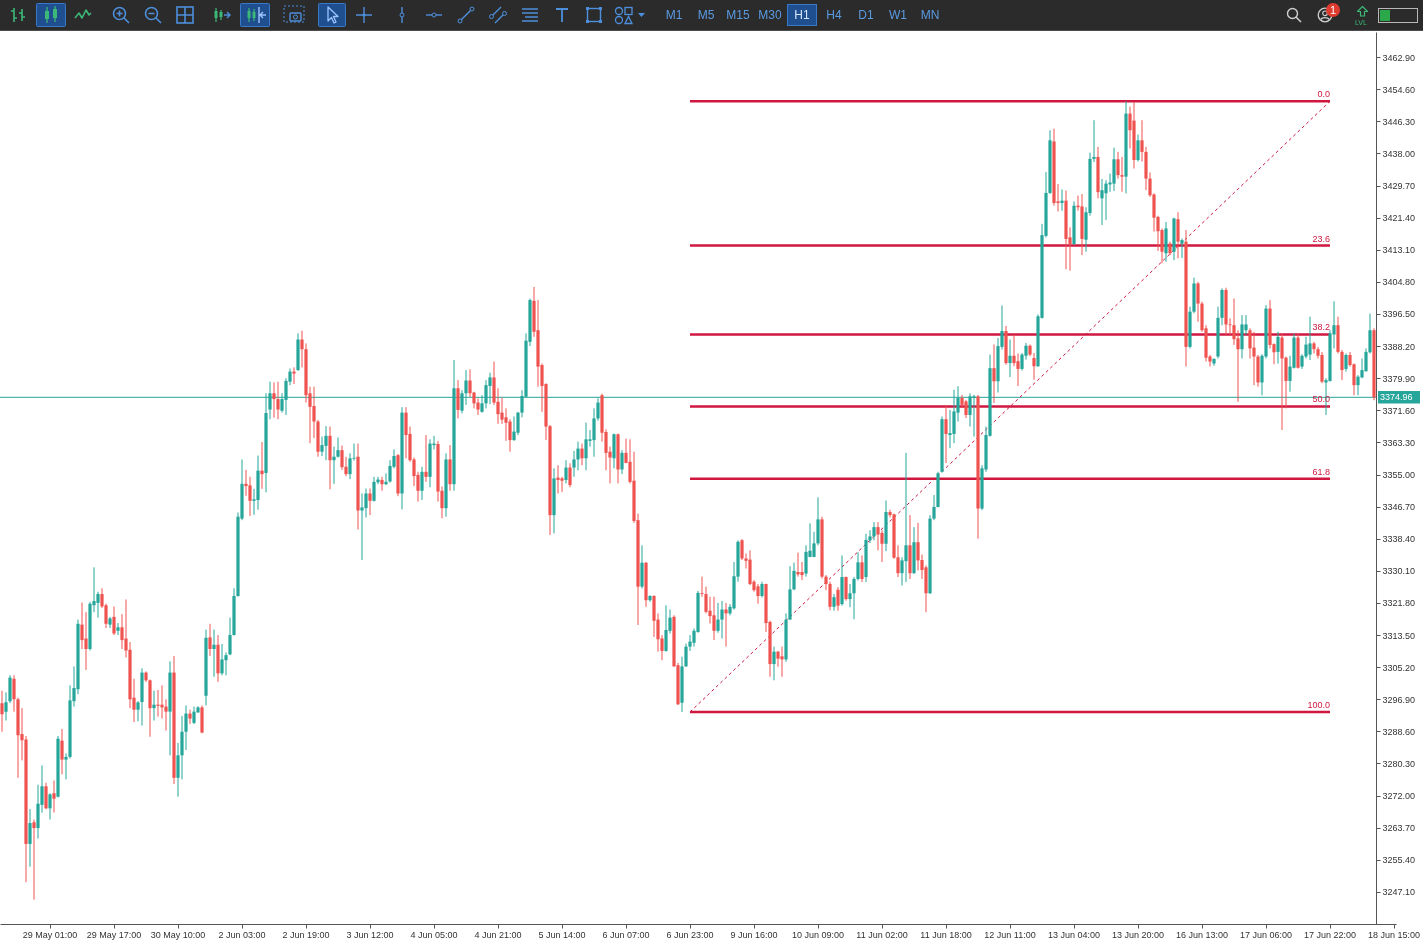 Image resolution: width=1423 pixels, height=940 pixels. Describe the element at coordinates (738, 15) in the screenshot. I see `text: M15` at that location.